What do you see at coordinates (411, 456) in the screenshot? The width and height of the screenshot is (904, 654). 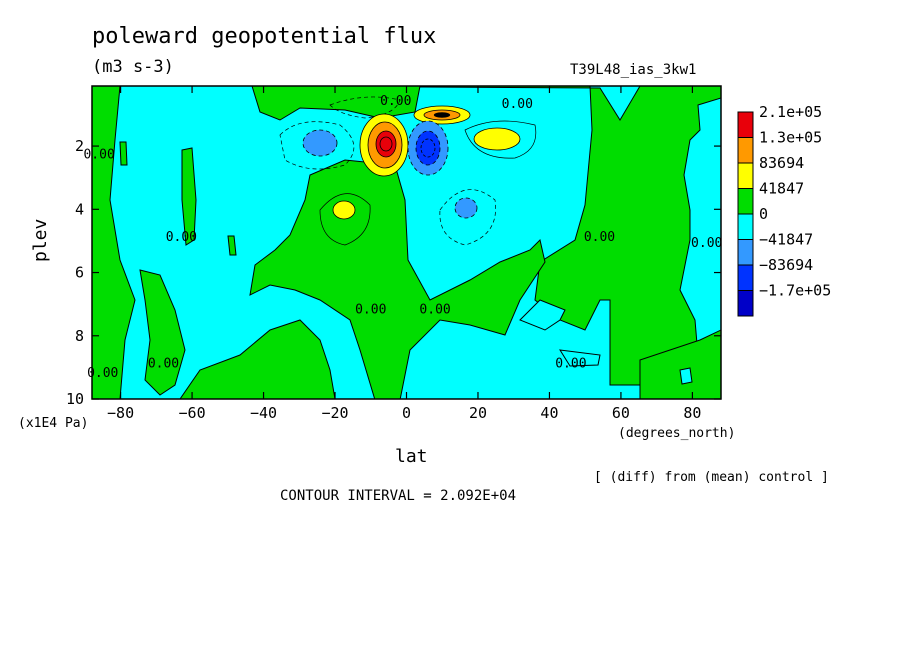 I see `x-axis-label: lat` at bounding box center [411, 456].